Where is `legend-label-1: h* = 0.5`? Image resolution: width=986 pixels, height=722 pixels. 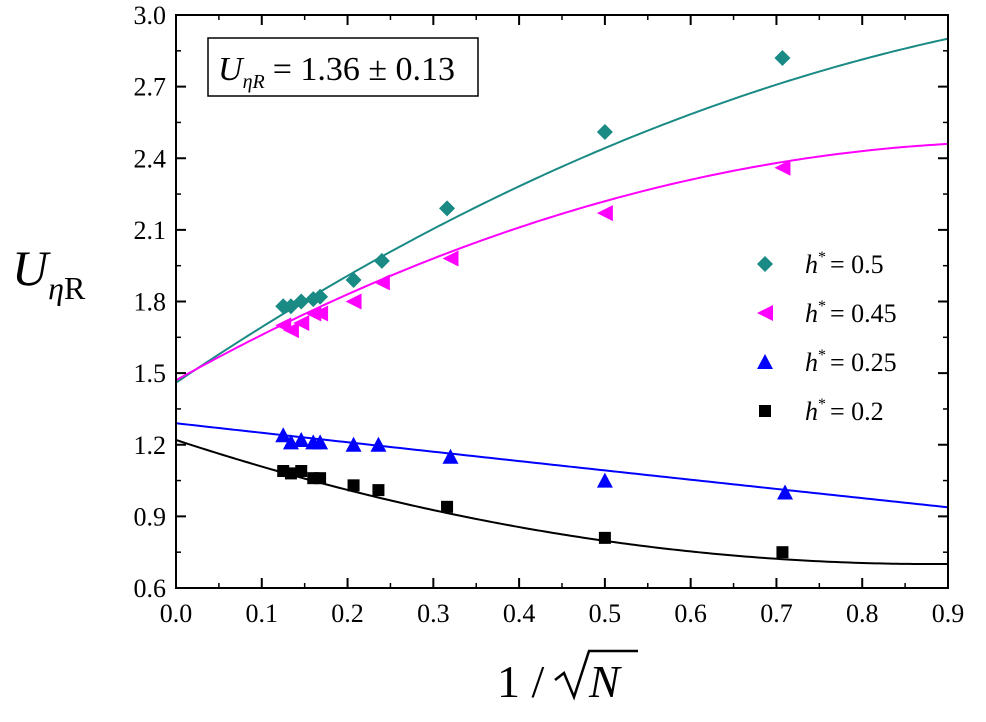 legend-label-1: h* = 0.5 is located at coordinates (844, 264).